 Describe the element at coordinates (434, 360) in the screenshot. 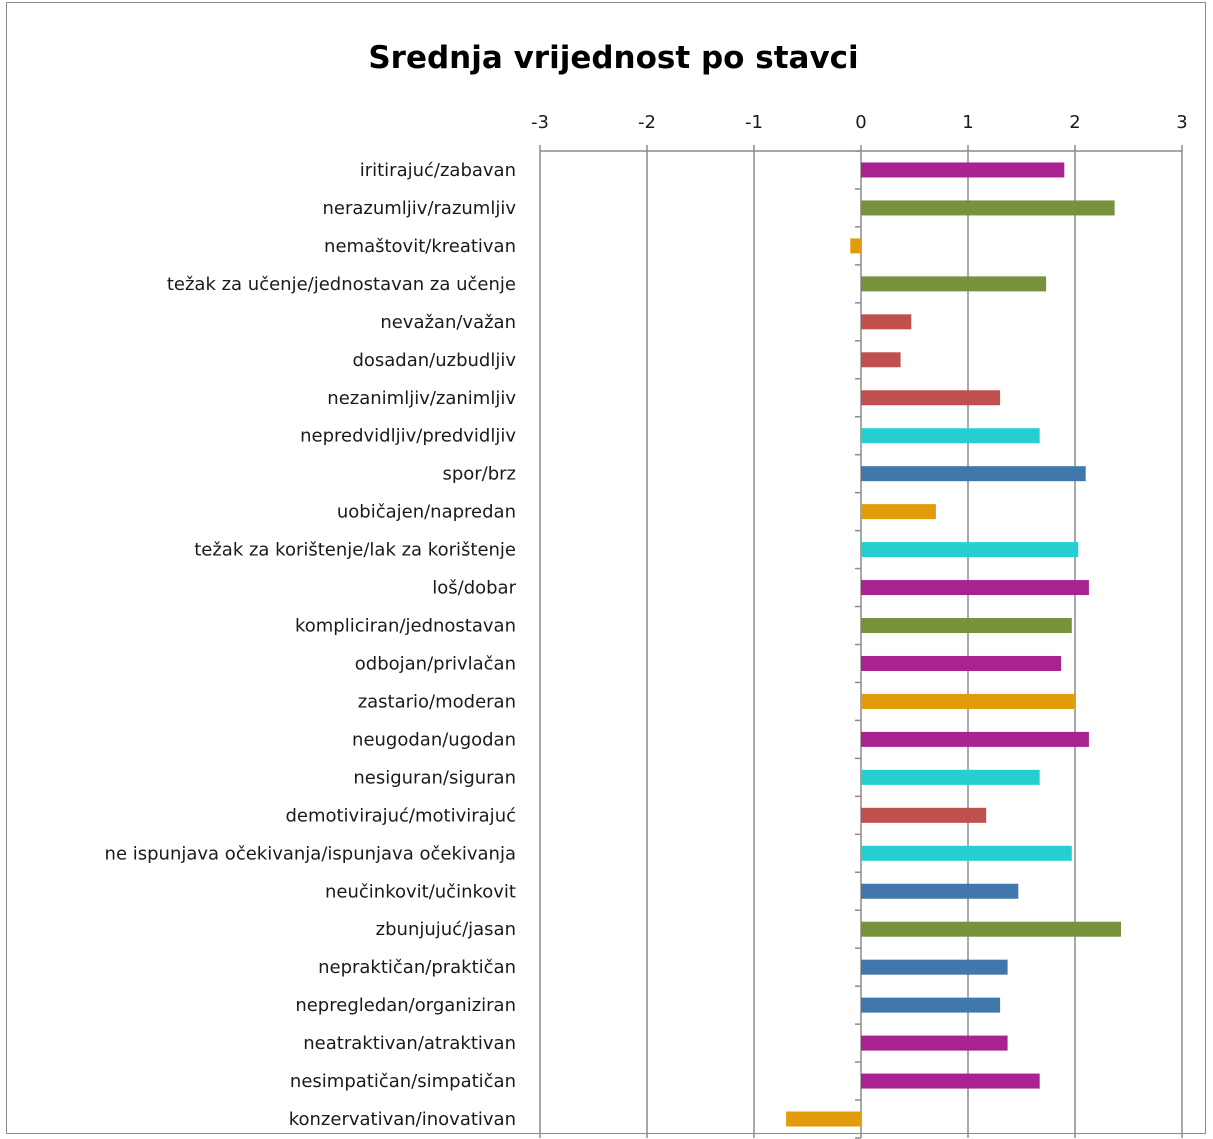

I see `category-label: dosadan/uzbudljiv` at that location.